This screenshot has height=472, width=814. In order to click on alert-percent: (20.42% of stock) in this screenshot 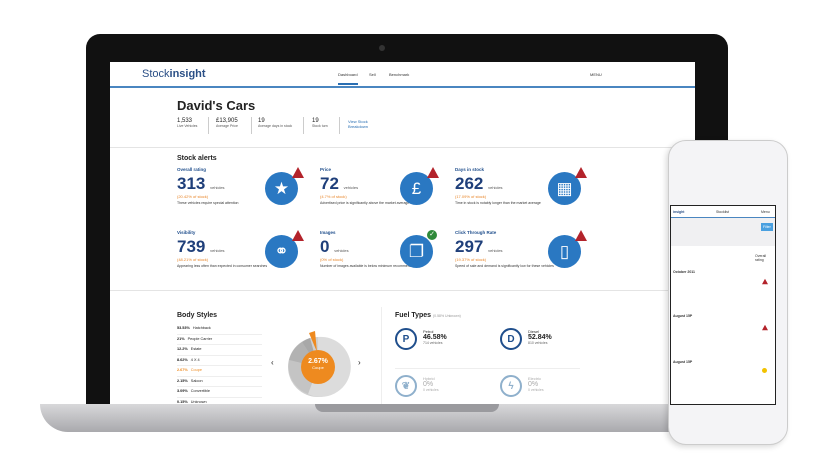, I will do `click(193, 196)`.